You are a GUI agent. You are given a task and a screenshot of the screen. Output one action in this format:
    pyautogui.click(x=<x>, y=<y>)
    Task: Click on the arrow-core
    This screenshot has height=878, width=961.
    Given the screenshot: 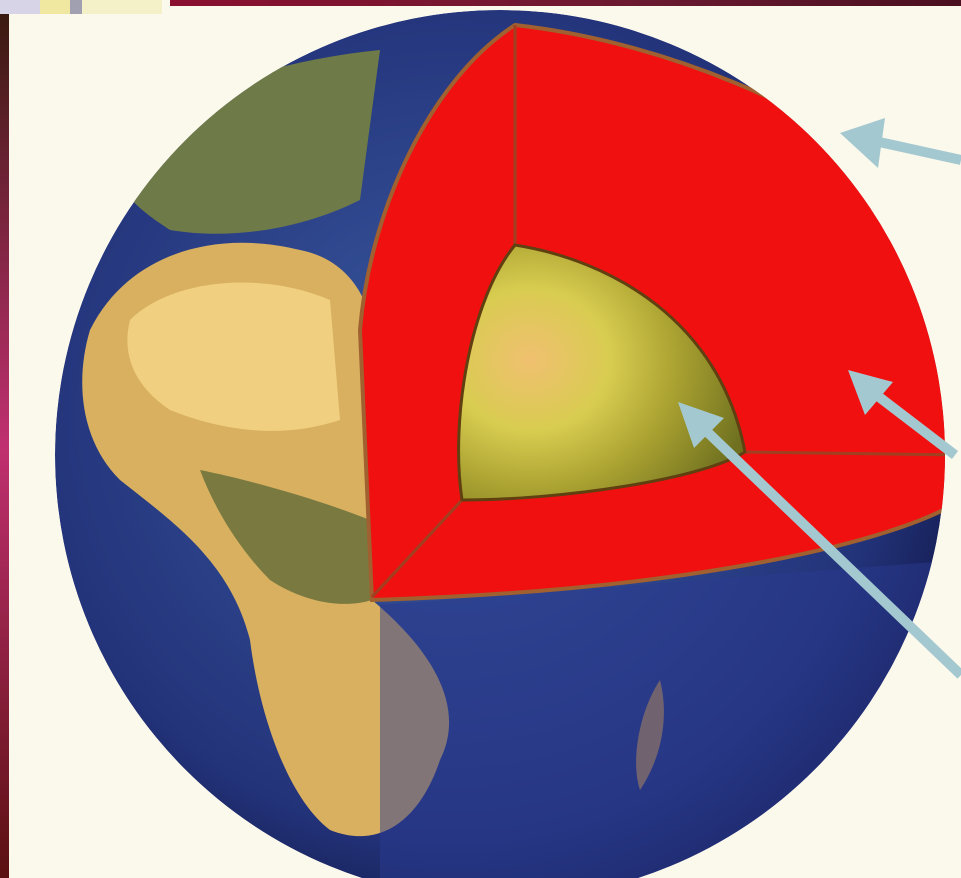 What is the action you would take?
    pyautogui.click(x=828, y=550)
    